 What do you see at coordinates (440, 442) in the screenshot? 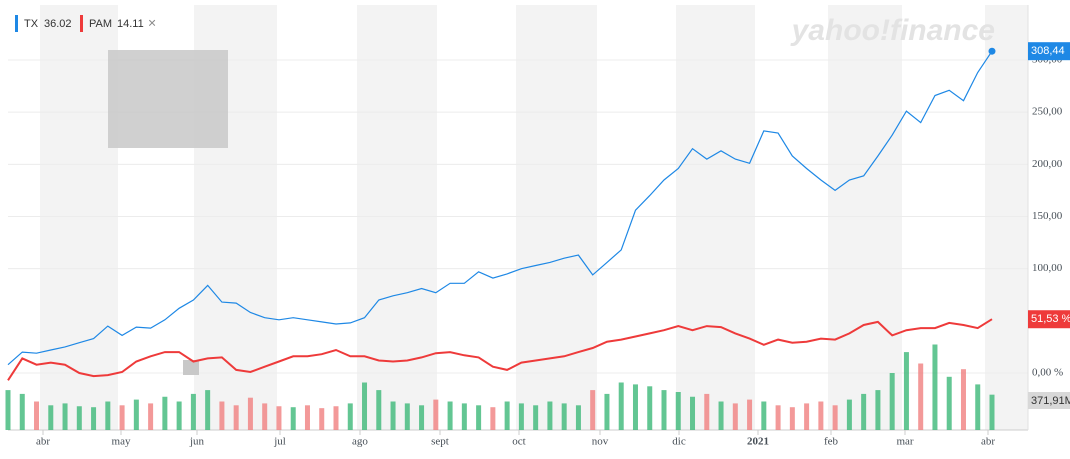
I see `x-tick-label: sept` at bounding box center [440, 442].